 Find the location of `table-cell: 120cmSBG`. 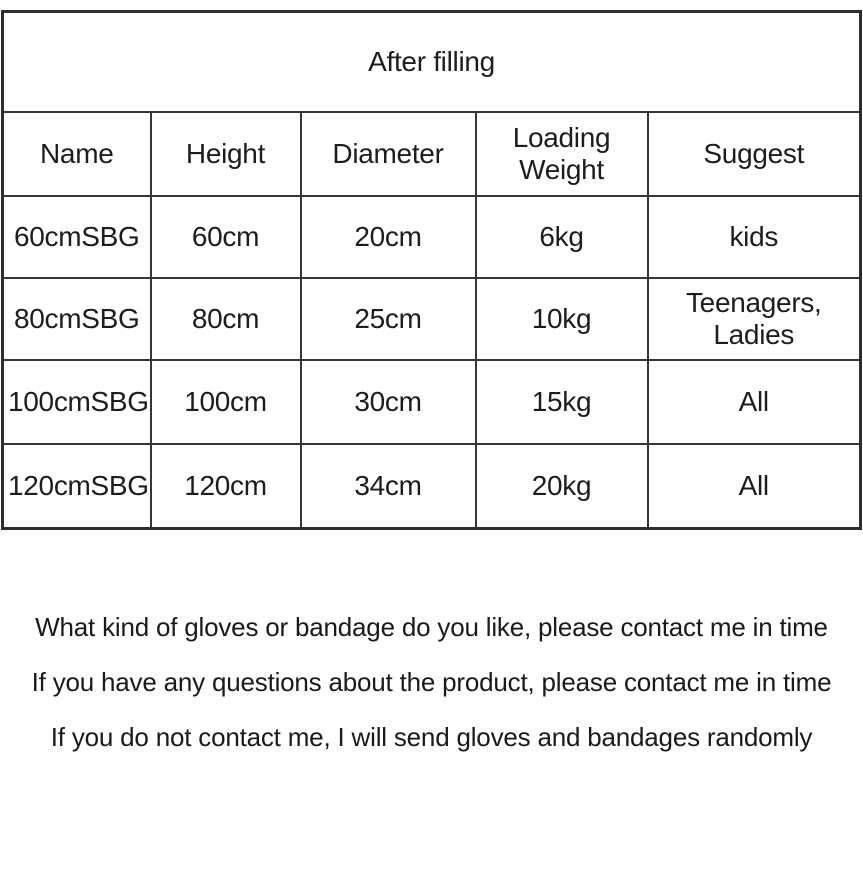

table-cell: 120cmSBG is located at coordinates (76, 486).